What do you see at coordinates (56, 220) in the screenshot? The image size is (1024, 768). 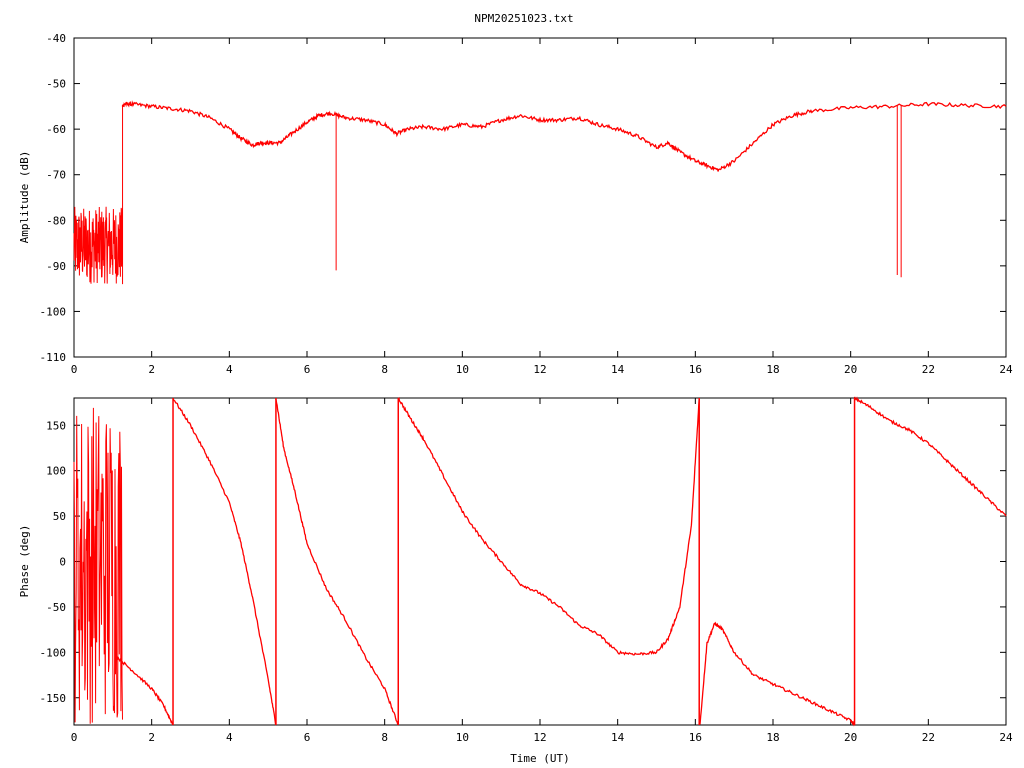 I see `y-tick-label: -80` at bounding box center [56, 220].